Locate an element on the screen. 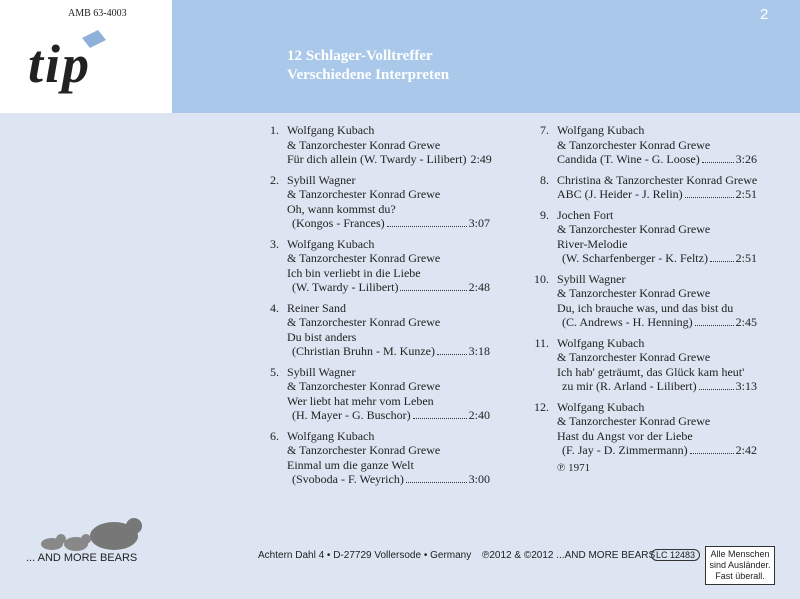  duration: 2:42 is located at coordinates (746, 450).